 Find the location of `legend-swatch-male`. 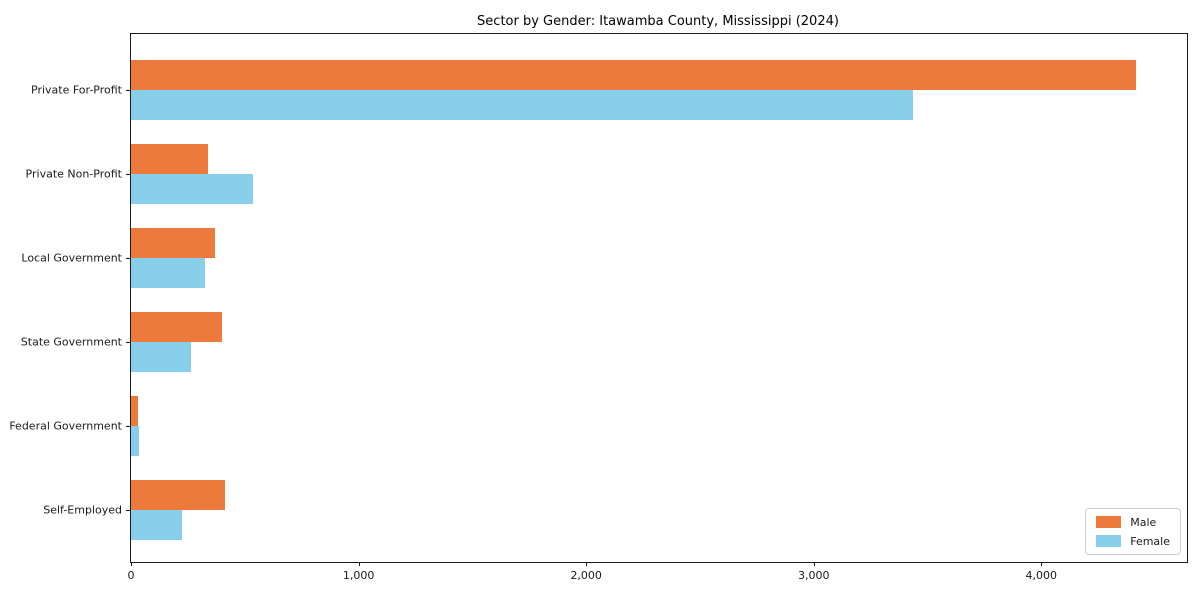

legend-swatch-male is located at coordinates (1109, 522).